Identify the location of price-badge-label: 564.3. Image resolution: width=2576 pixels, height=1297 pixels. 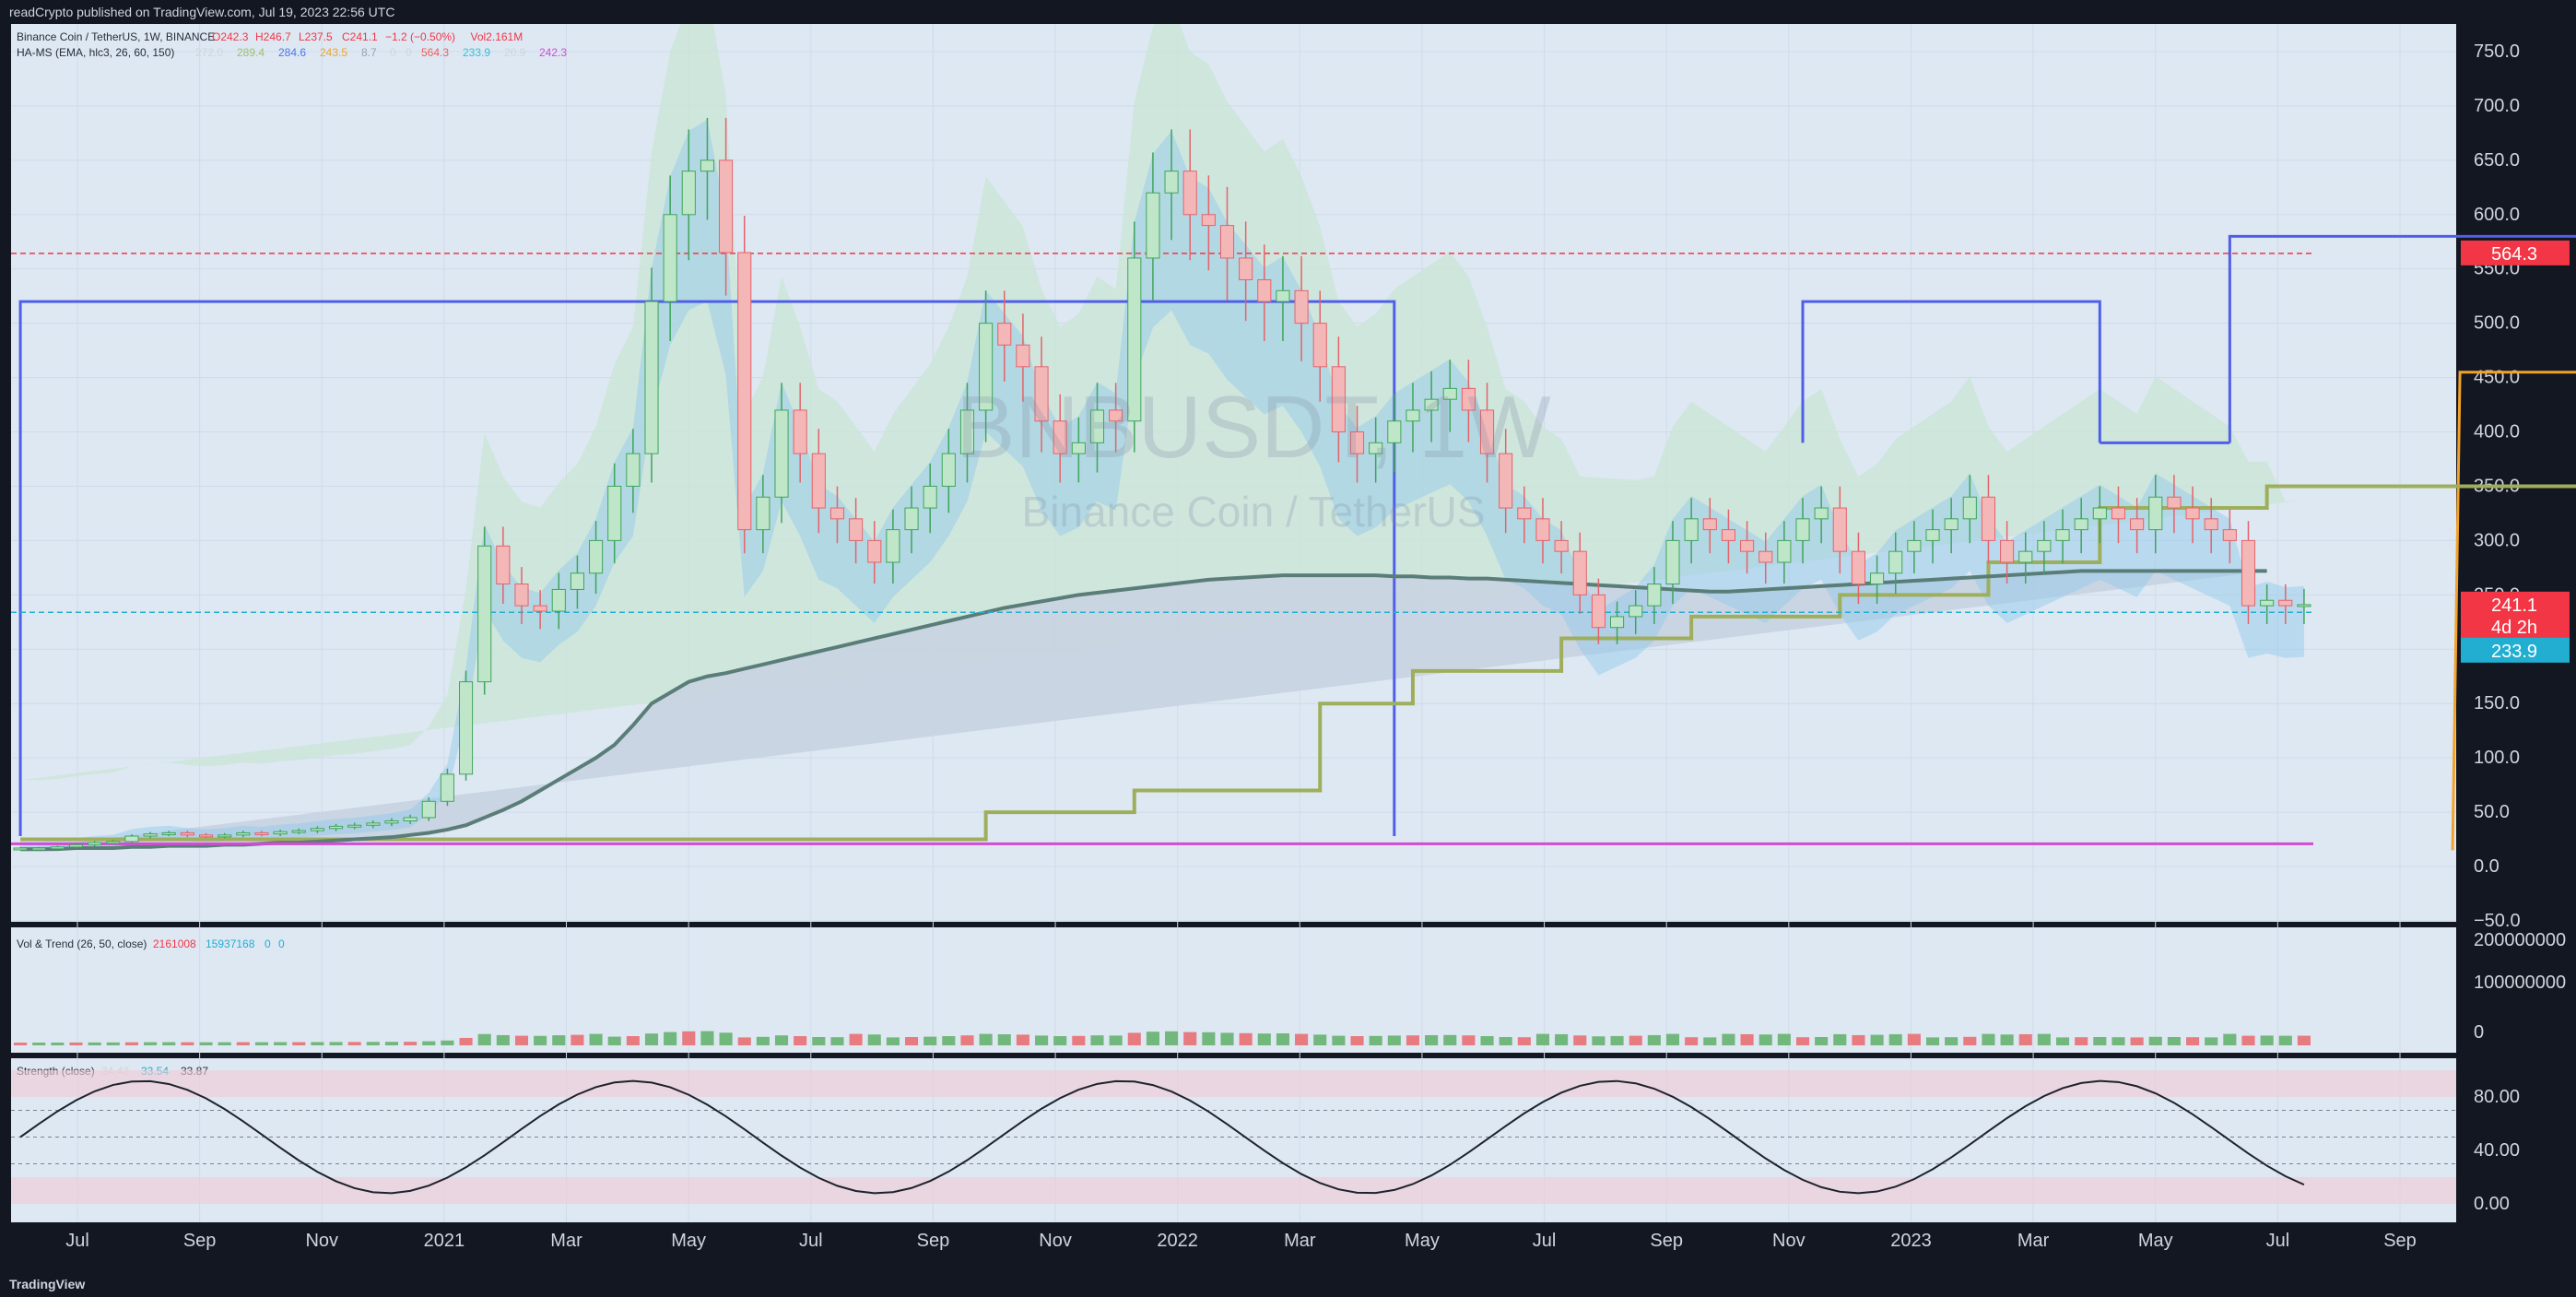
(2514, 254).